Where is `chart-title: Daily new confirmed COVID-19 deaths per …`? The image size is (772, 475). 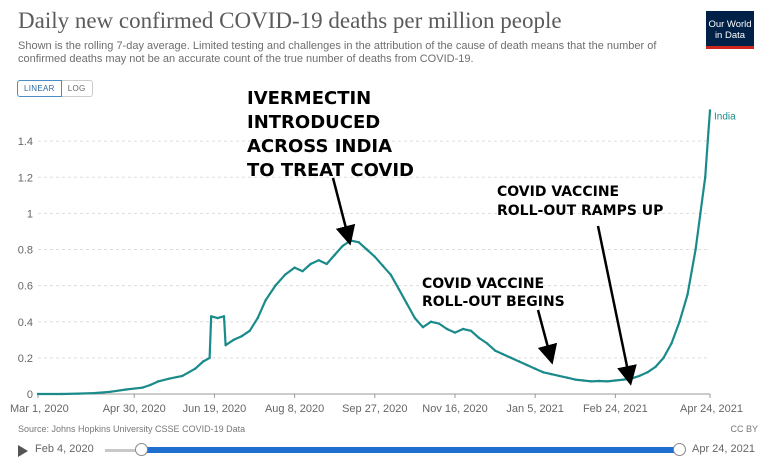
chart-title: Daily new confirmed COVID-19 deaths per … is located at coordinates (290, 20).